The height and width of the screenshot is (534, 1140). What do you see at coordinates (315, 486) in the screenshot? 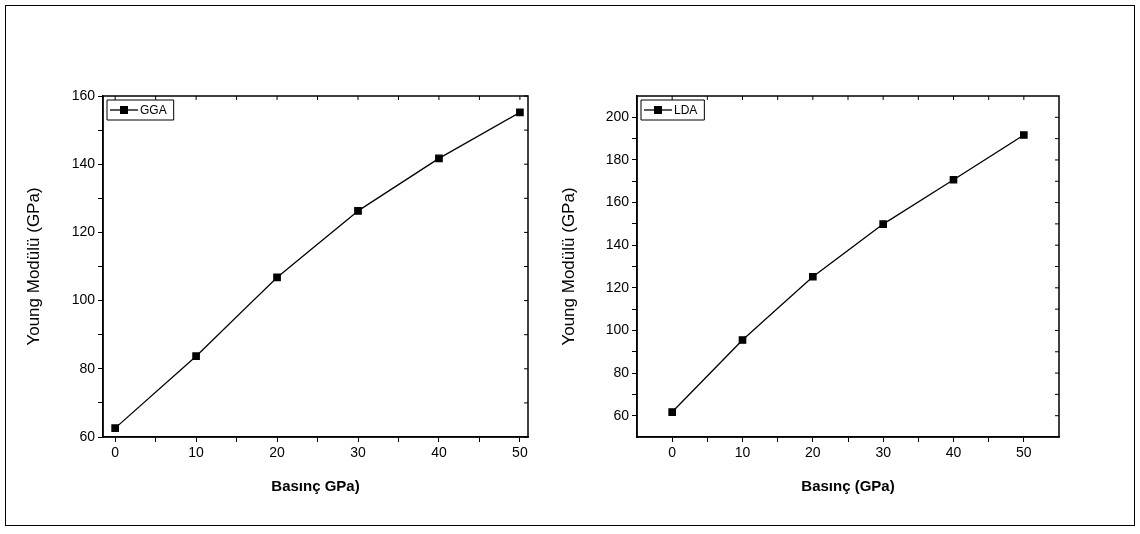
I see `x-axis-title: Basınç GPa)` at bounding box center [315, 486].